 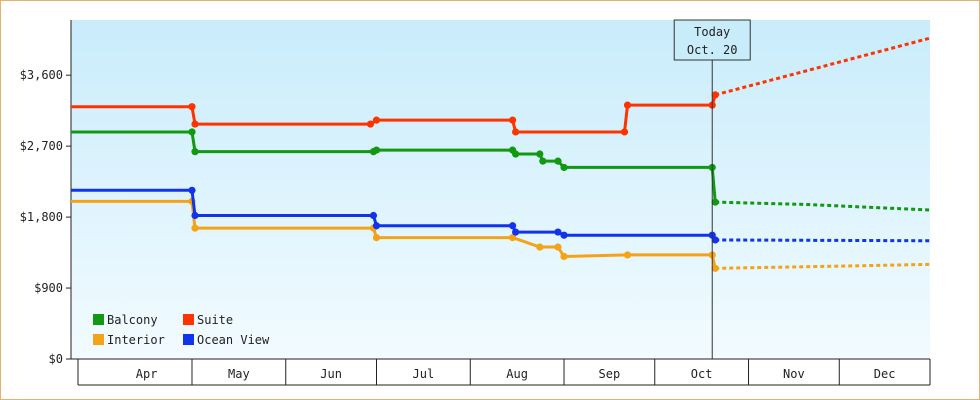 What do you see at coordinates (712, 189) in the screenshot?
I see `today-marker: Today Oct. 20` at bounding box center [712, 189].